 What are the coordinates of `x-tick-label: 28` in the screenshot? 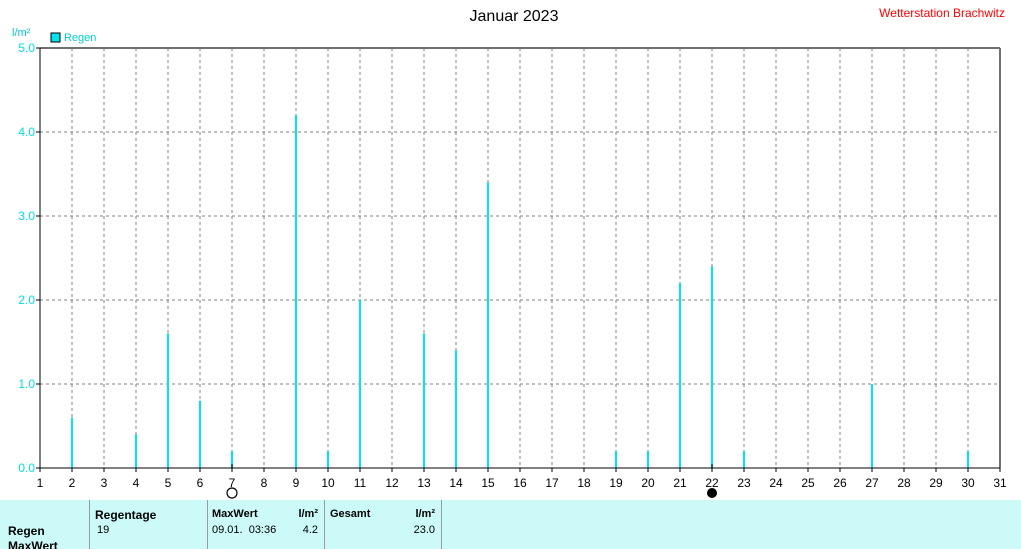 It's located at (904, 483).